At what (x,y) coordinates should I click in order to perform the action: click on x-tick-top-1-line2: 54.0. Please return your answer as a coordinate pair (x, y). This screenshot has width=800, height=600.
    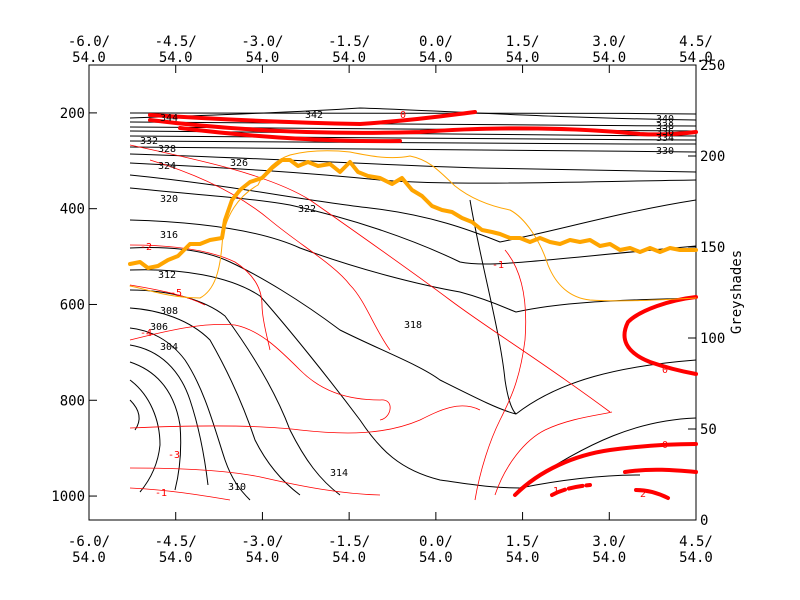
    Looking at the image, I should click on (176, 58).